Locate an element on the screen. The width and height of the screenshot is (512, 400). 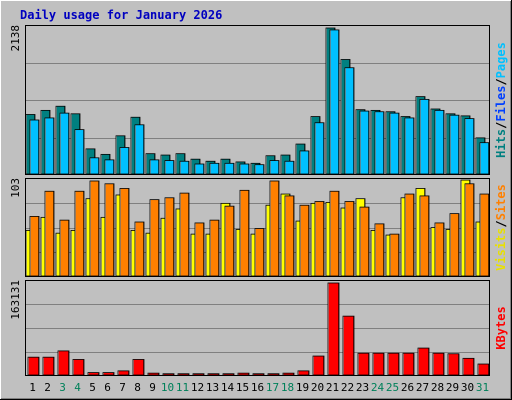
bar-sites-19-shade is located at coordinates (308, 240).